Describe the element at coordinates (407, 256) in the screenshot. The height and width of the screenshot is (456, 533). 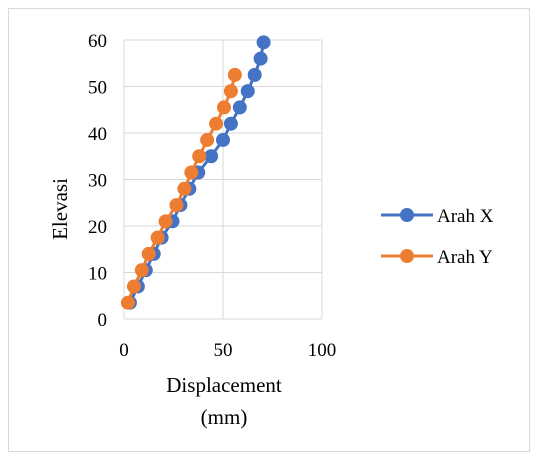
I see `legend-marker-arah-y` at that location.